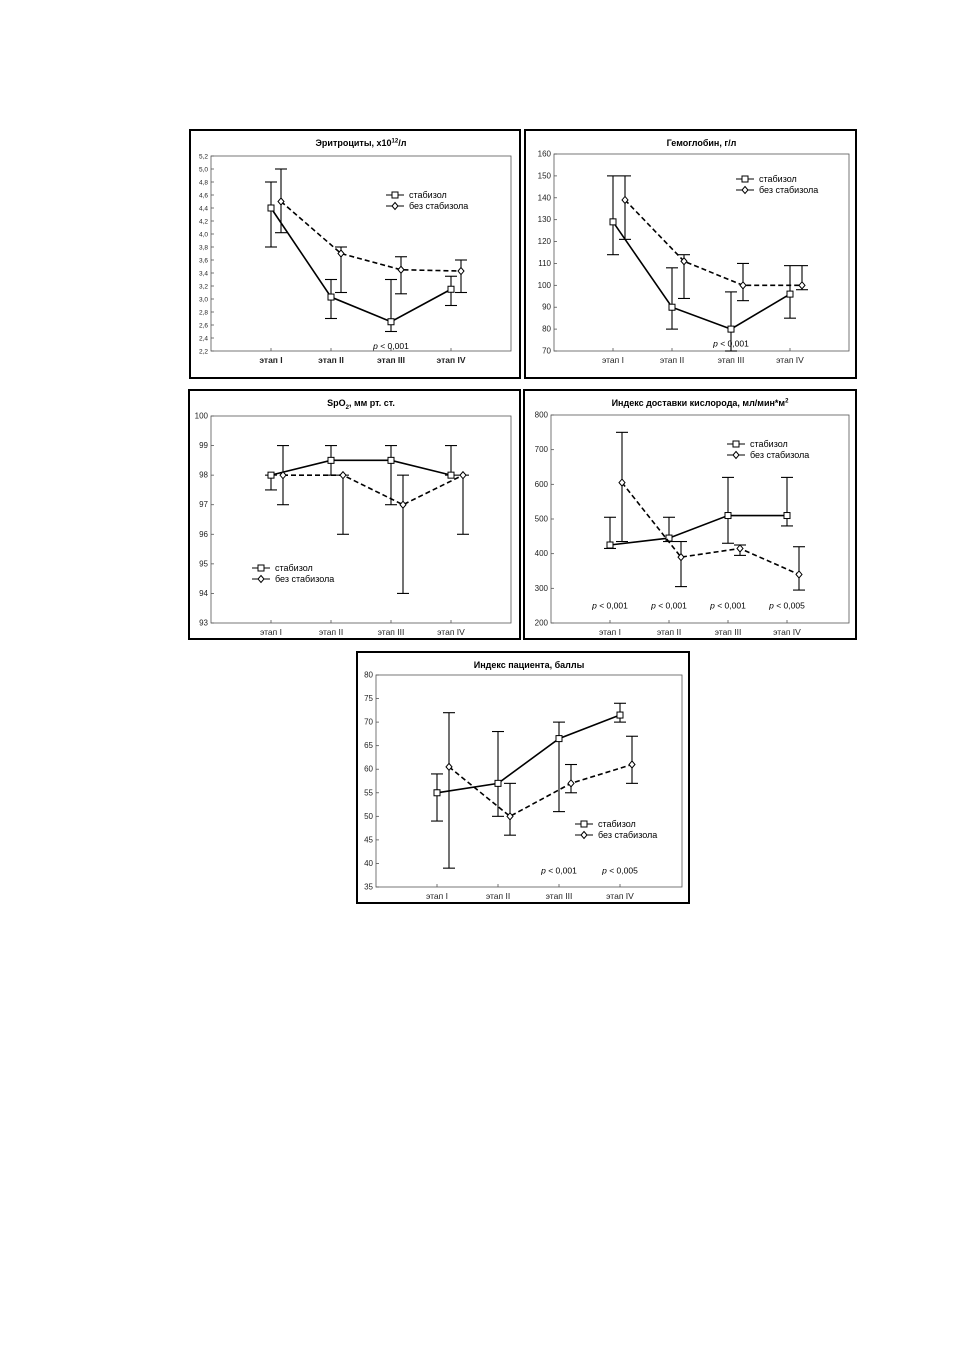 This screenshot has height=1350, width=954. Describe the element at coordinates (203, 287) in the screenshot. I see `y-tick-label: 3,2` at that location.